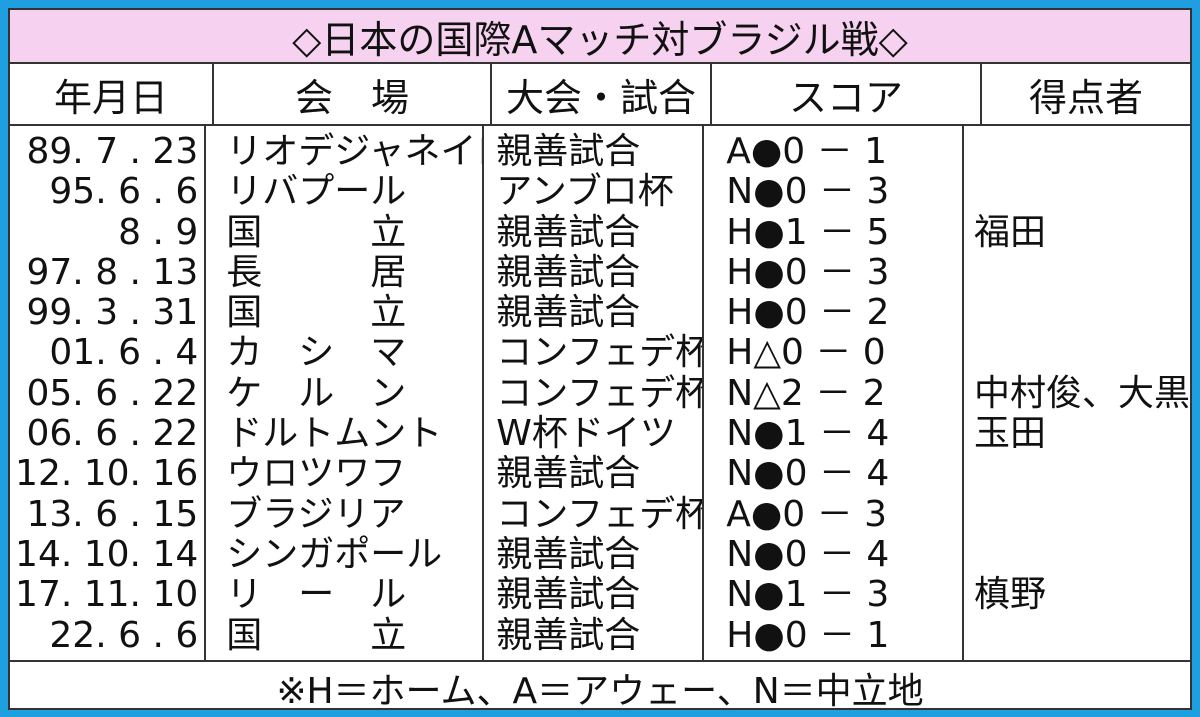 The width and height of the screenshot is (1200, 717). What do you see at coordinates (334, 554) in the screenshot?
I see `cell-venue: シンガポール` at bounding box center [334, 554].